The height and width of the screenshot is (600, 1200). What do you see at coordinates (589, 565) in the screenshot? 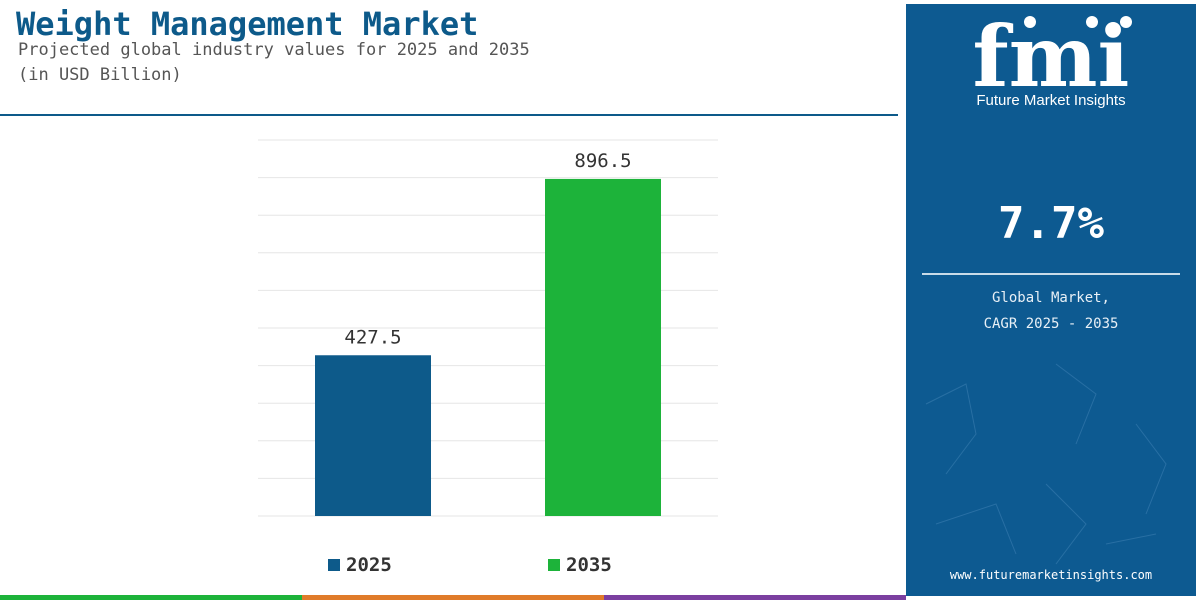
I see `legend-label-2035: 2035` at bounding box center [589, 565].